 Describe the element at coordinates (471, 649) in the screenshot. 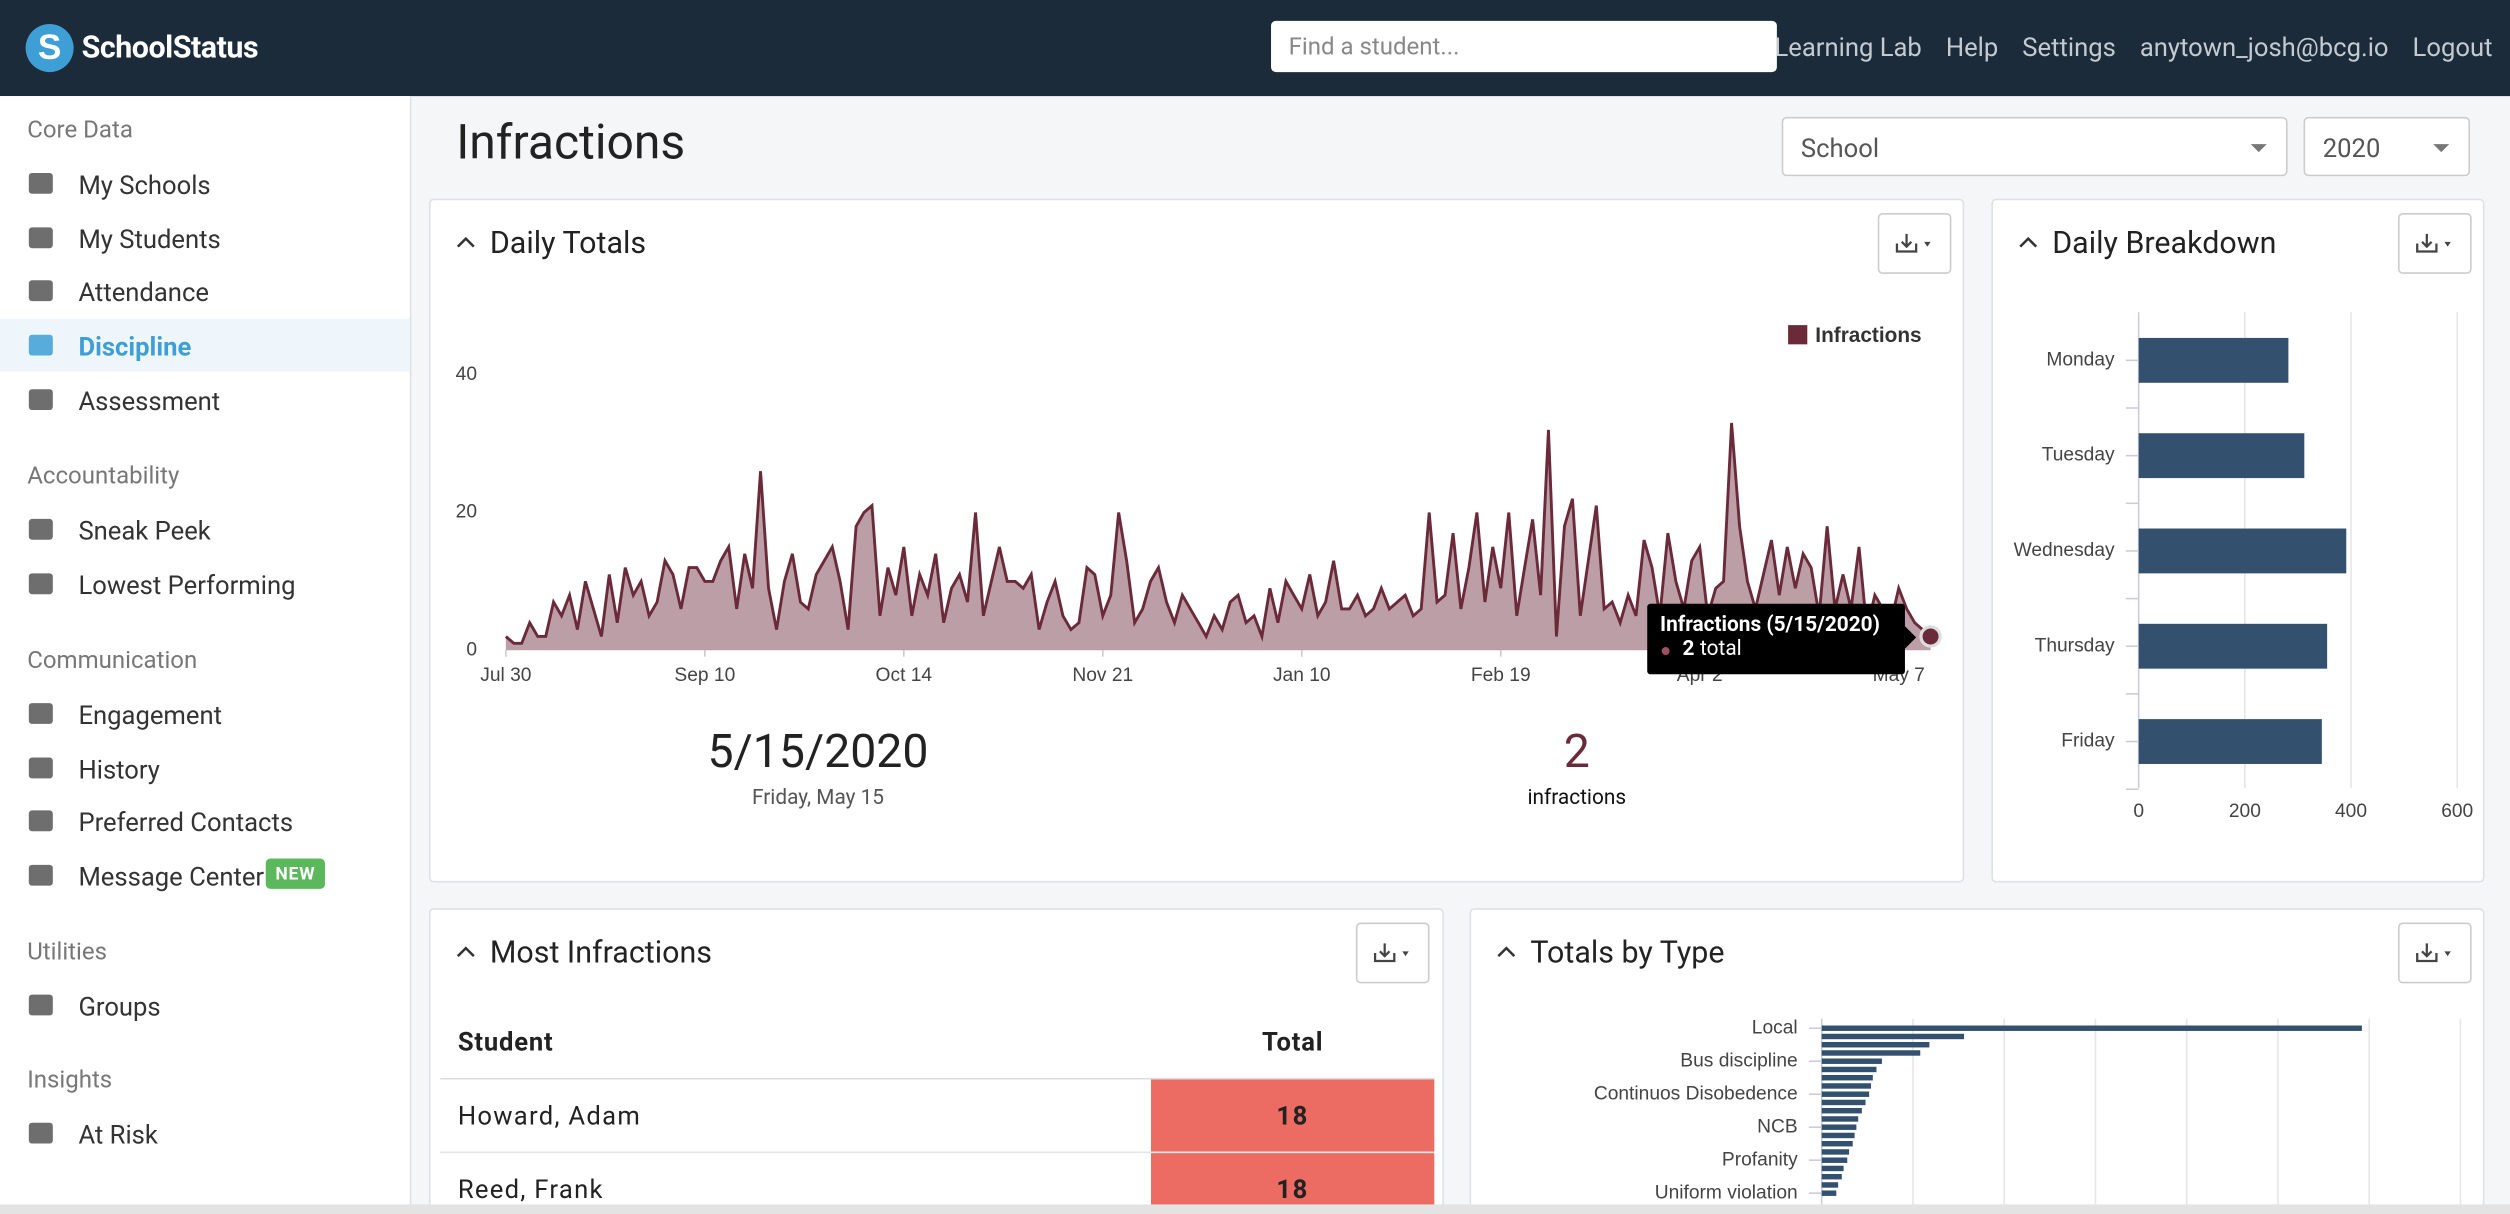

I see `y-tick-label: 0` at that location.